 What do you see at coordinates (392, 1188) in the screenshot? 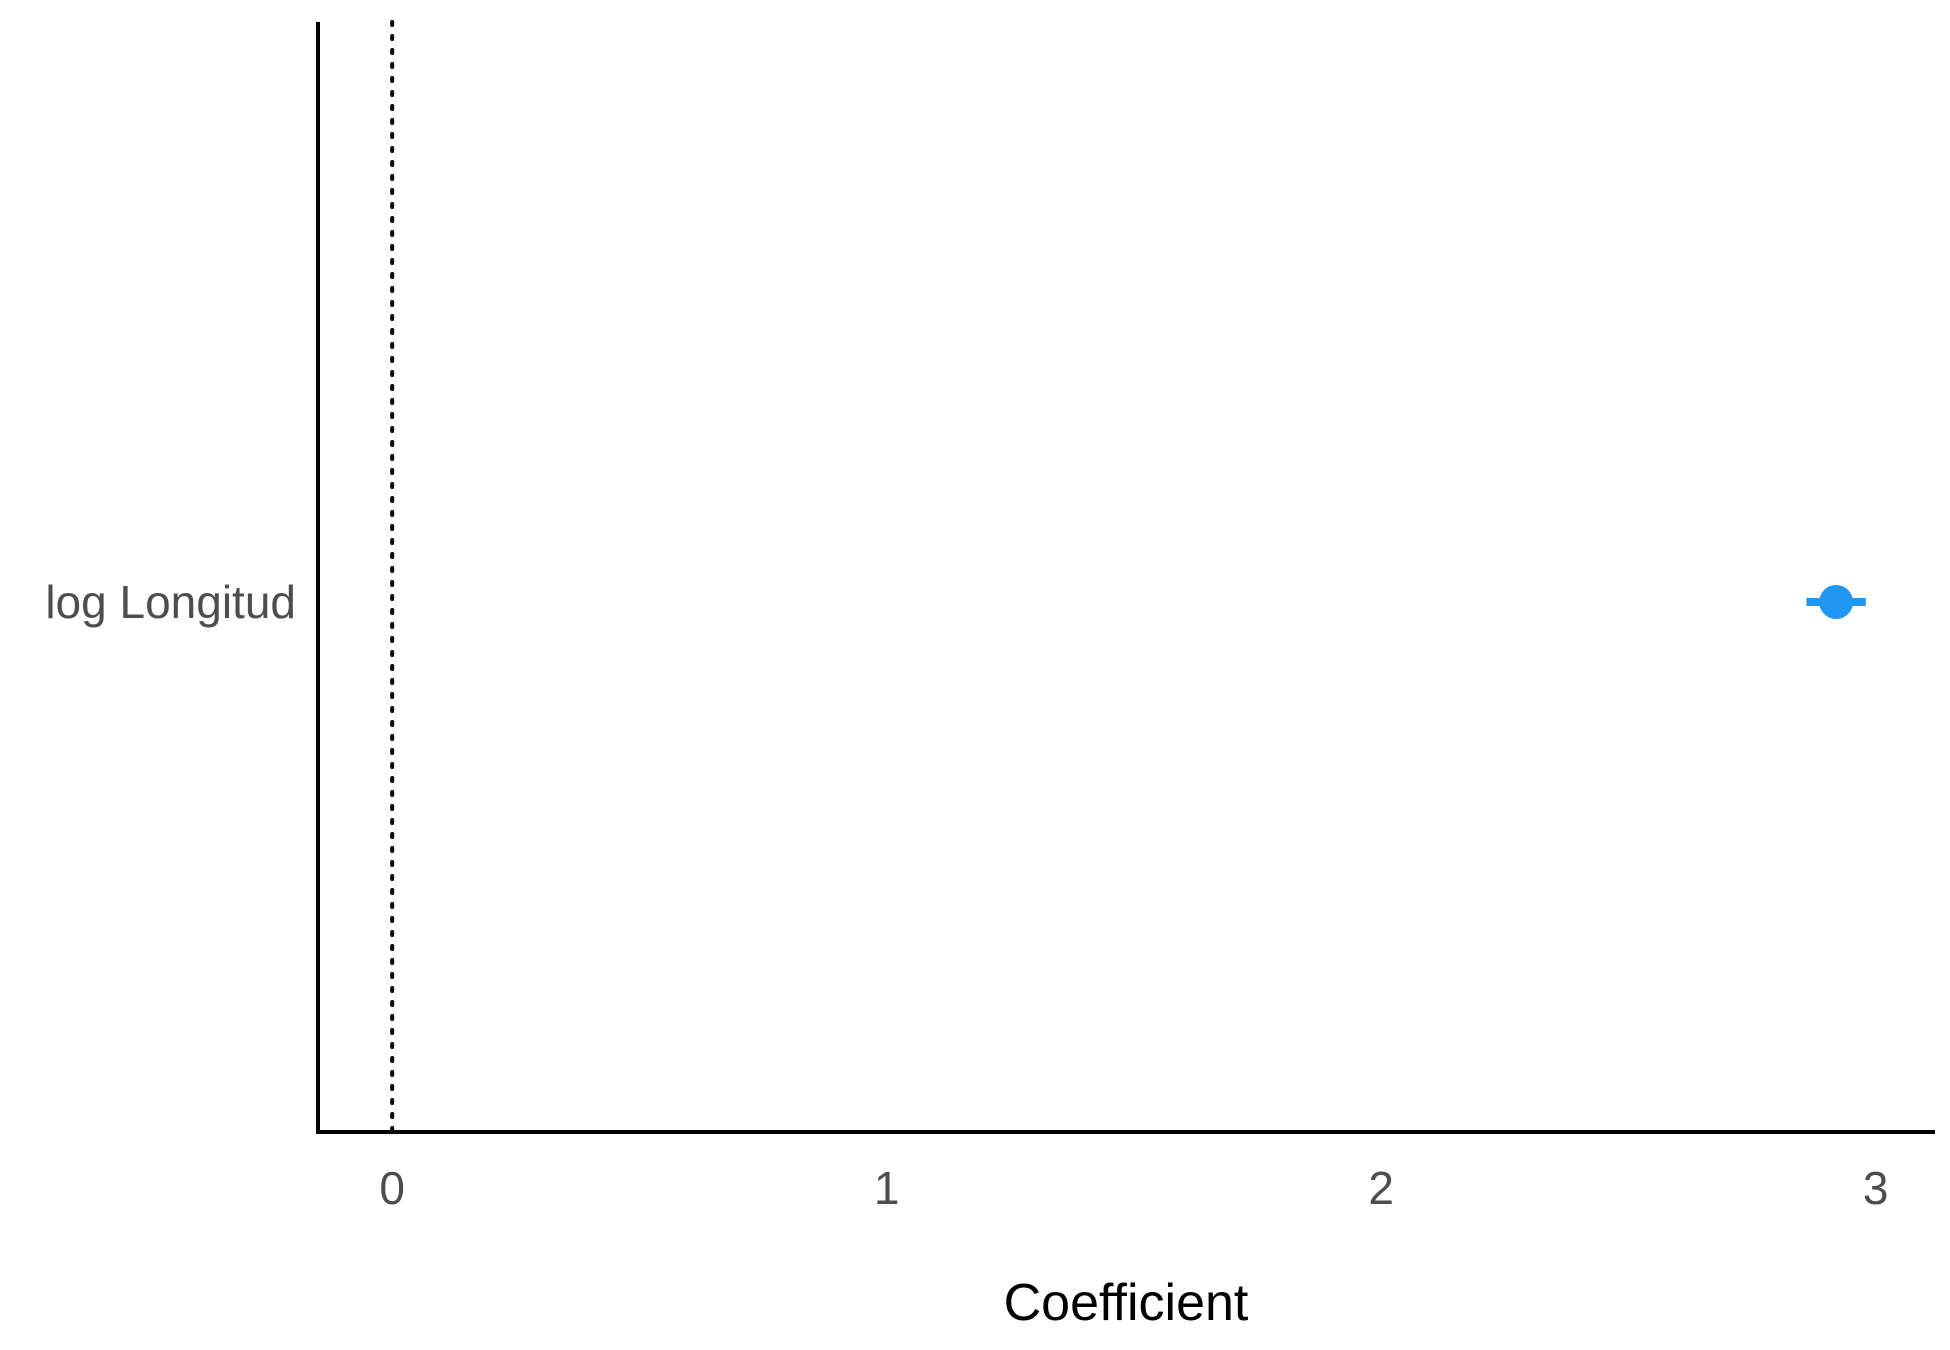
I see `x-tick-label-0: 0` at bounding box center [392, 1188].